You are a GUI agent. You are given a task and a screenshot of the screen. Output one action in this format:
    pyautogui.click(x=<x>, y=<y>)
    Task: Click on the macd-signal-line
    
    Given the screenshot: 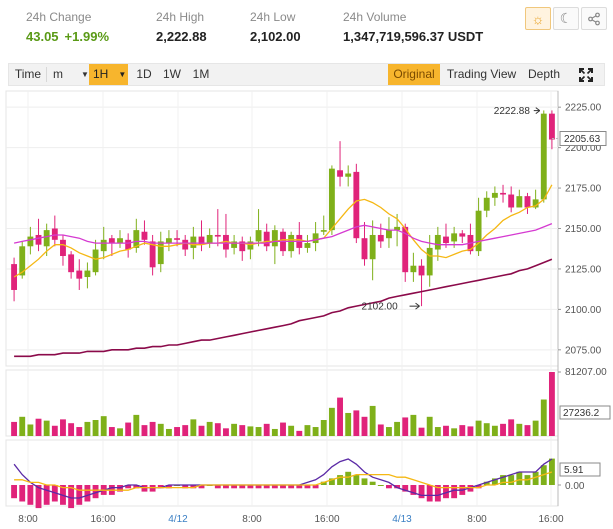 What is the action you would take?
    pyautogui.click(x=283, y=481)
    